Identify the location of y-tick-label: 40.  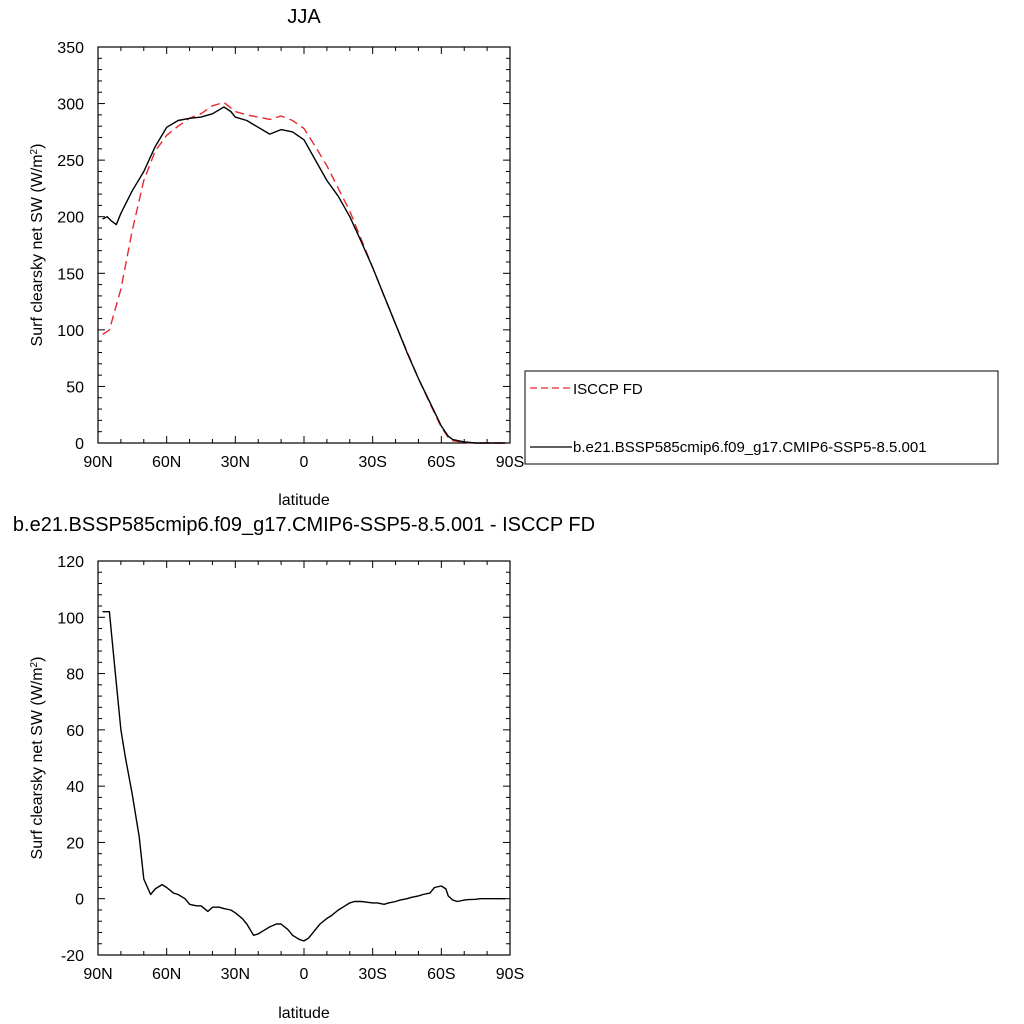
(75, 787).